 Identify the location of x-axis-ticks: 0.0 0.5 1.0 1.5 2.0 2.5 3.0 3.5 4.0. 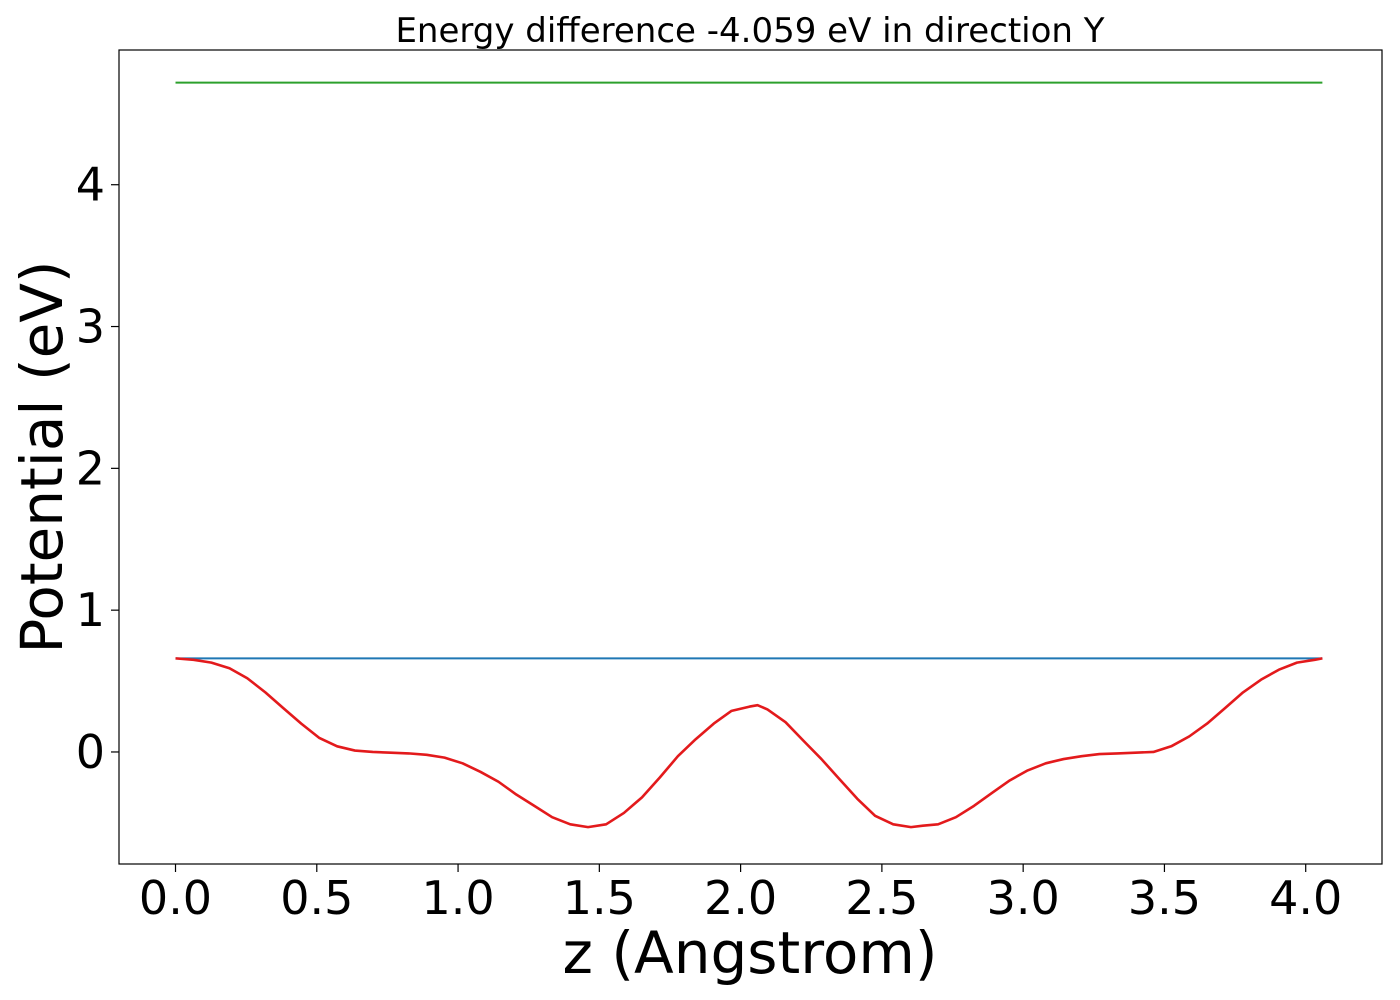
(740, 894).